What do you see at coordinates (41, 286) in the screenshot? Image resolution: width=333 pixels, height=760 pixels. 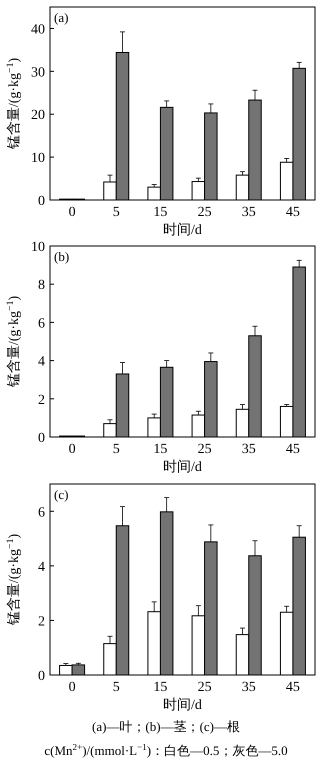 I see `y-tick-label: 8` at bounding box center [41, 286].